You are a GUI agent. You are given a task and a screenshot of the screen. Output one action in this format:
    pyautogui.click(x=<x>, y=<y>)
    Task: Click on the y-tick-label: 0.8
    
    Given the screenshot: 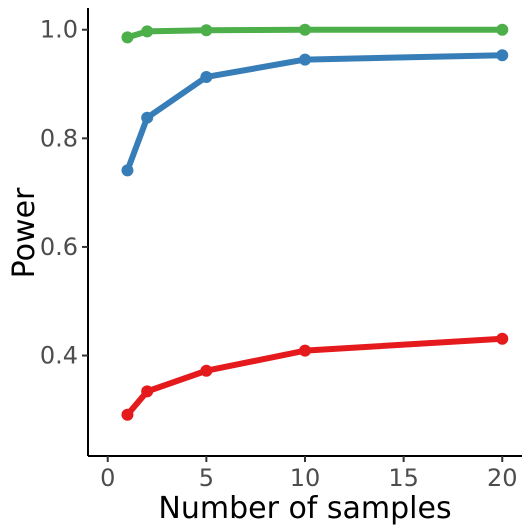 What is the action you would take?
    pyautogui.click(x=59, y=138)
    